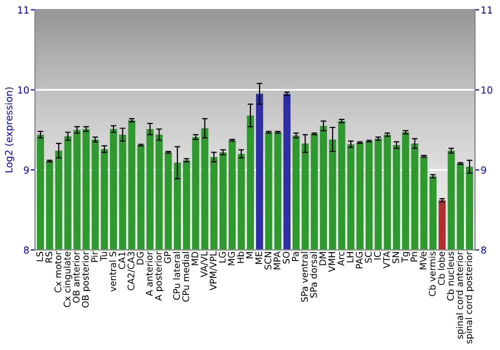 This screenshot has width=500, height=350. I want to click on x-tick-label: VPM/VPL, so click(214, 270).